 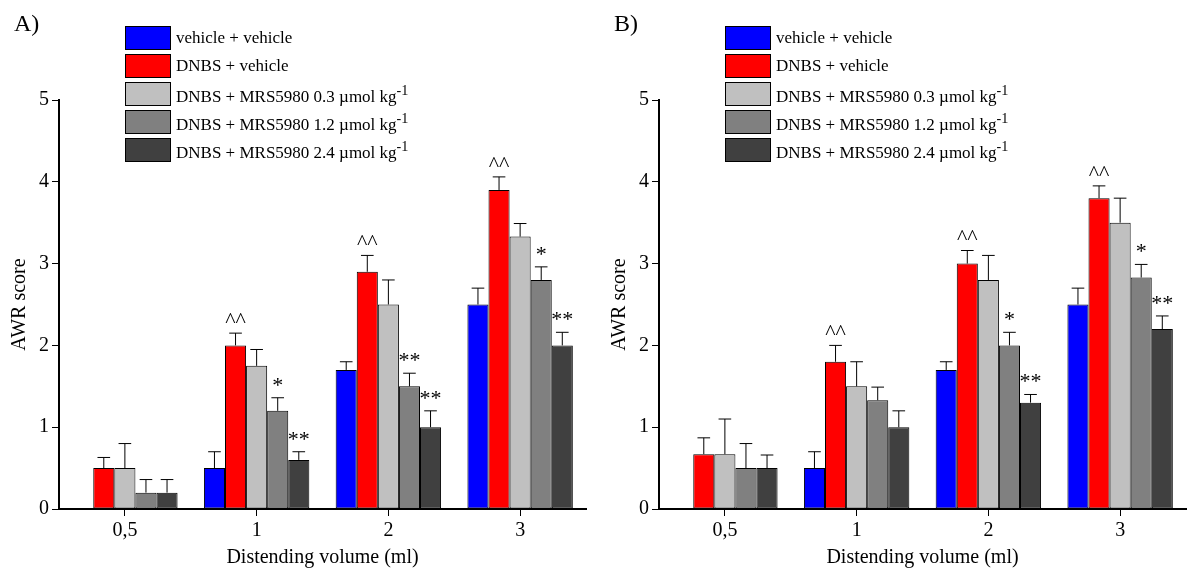 What do you see at coordinates (27, 23) in the screenshot?
I see `chart-title: A)` at bounding box center [27, 23].